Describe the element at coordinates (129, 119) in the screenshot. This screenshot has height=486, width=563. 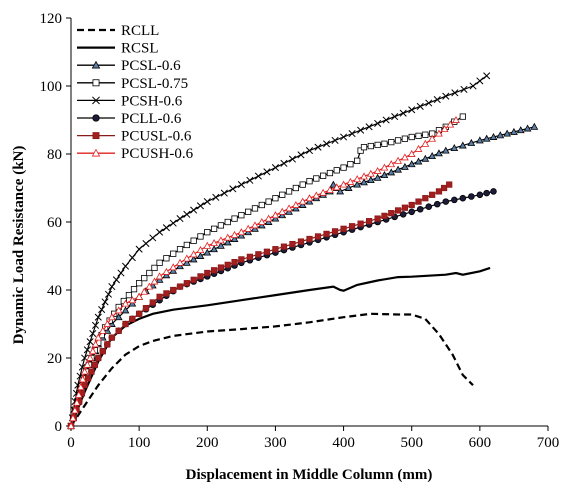
I see `legend-entry: PCLL-0.6` at that location.